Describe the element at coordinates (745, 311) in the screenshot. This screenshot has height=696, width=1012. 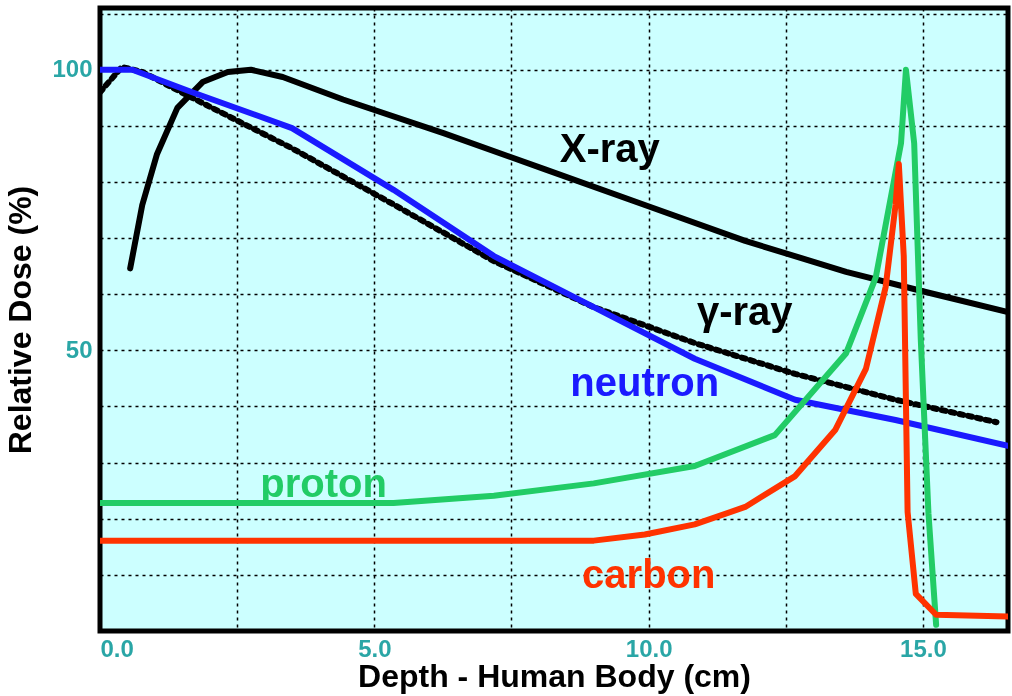
I see `series-label: γ-ray` at that location.